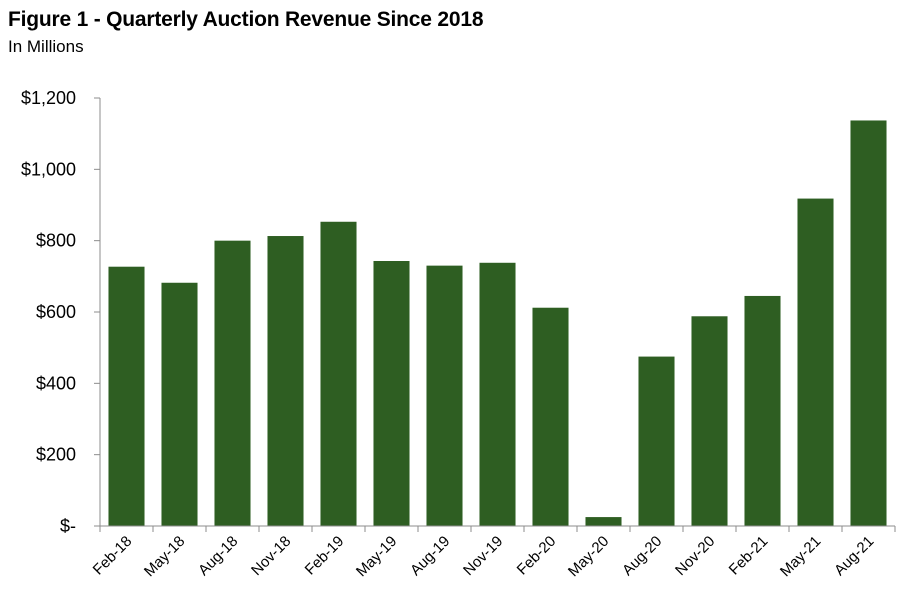 This screenshot has width=915, height=610. I want to click on x-tick-label: Aug-21, so click(854, 556).